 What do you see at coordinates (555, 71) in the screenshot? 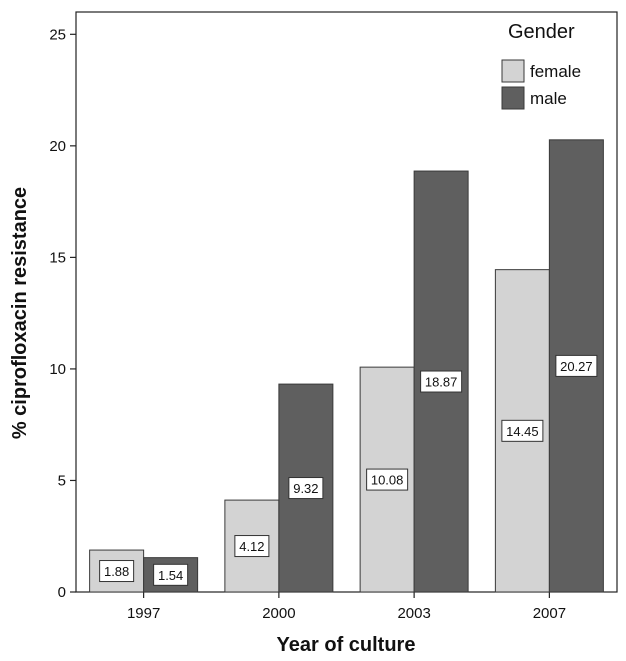
I see `legend-label-female: female` at bounding box center [555, 71].